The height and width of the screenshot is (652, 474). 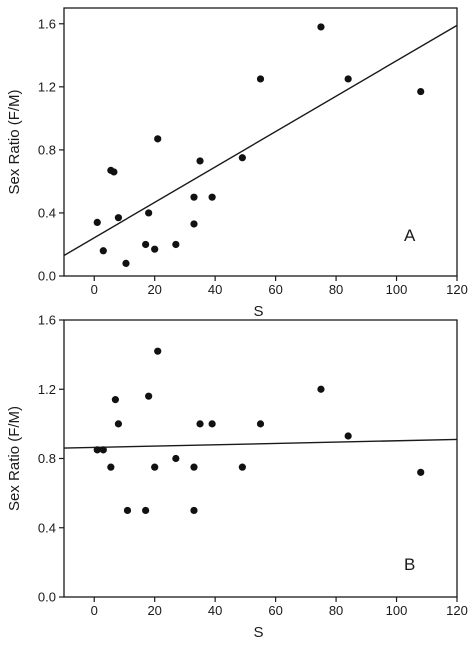 I want to click on panel-letter: B, so click(x=409, y=564).